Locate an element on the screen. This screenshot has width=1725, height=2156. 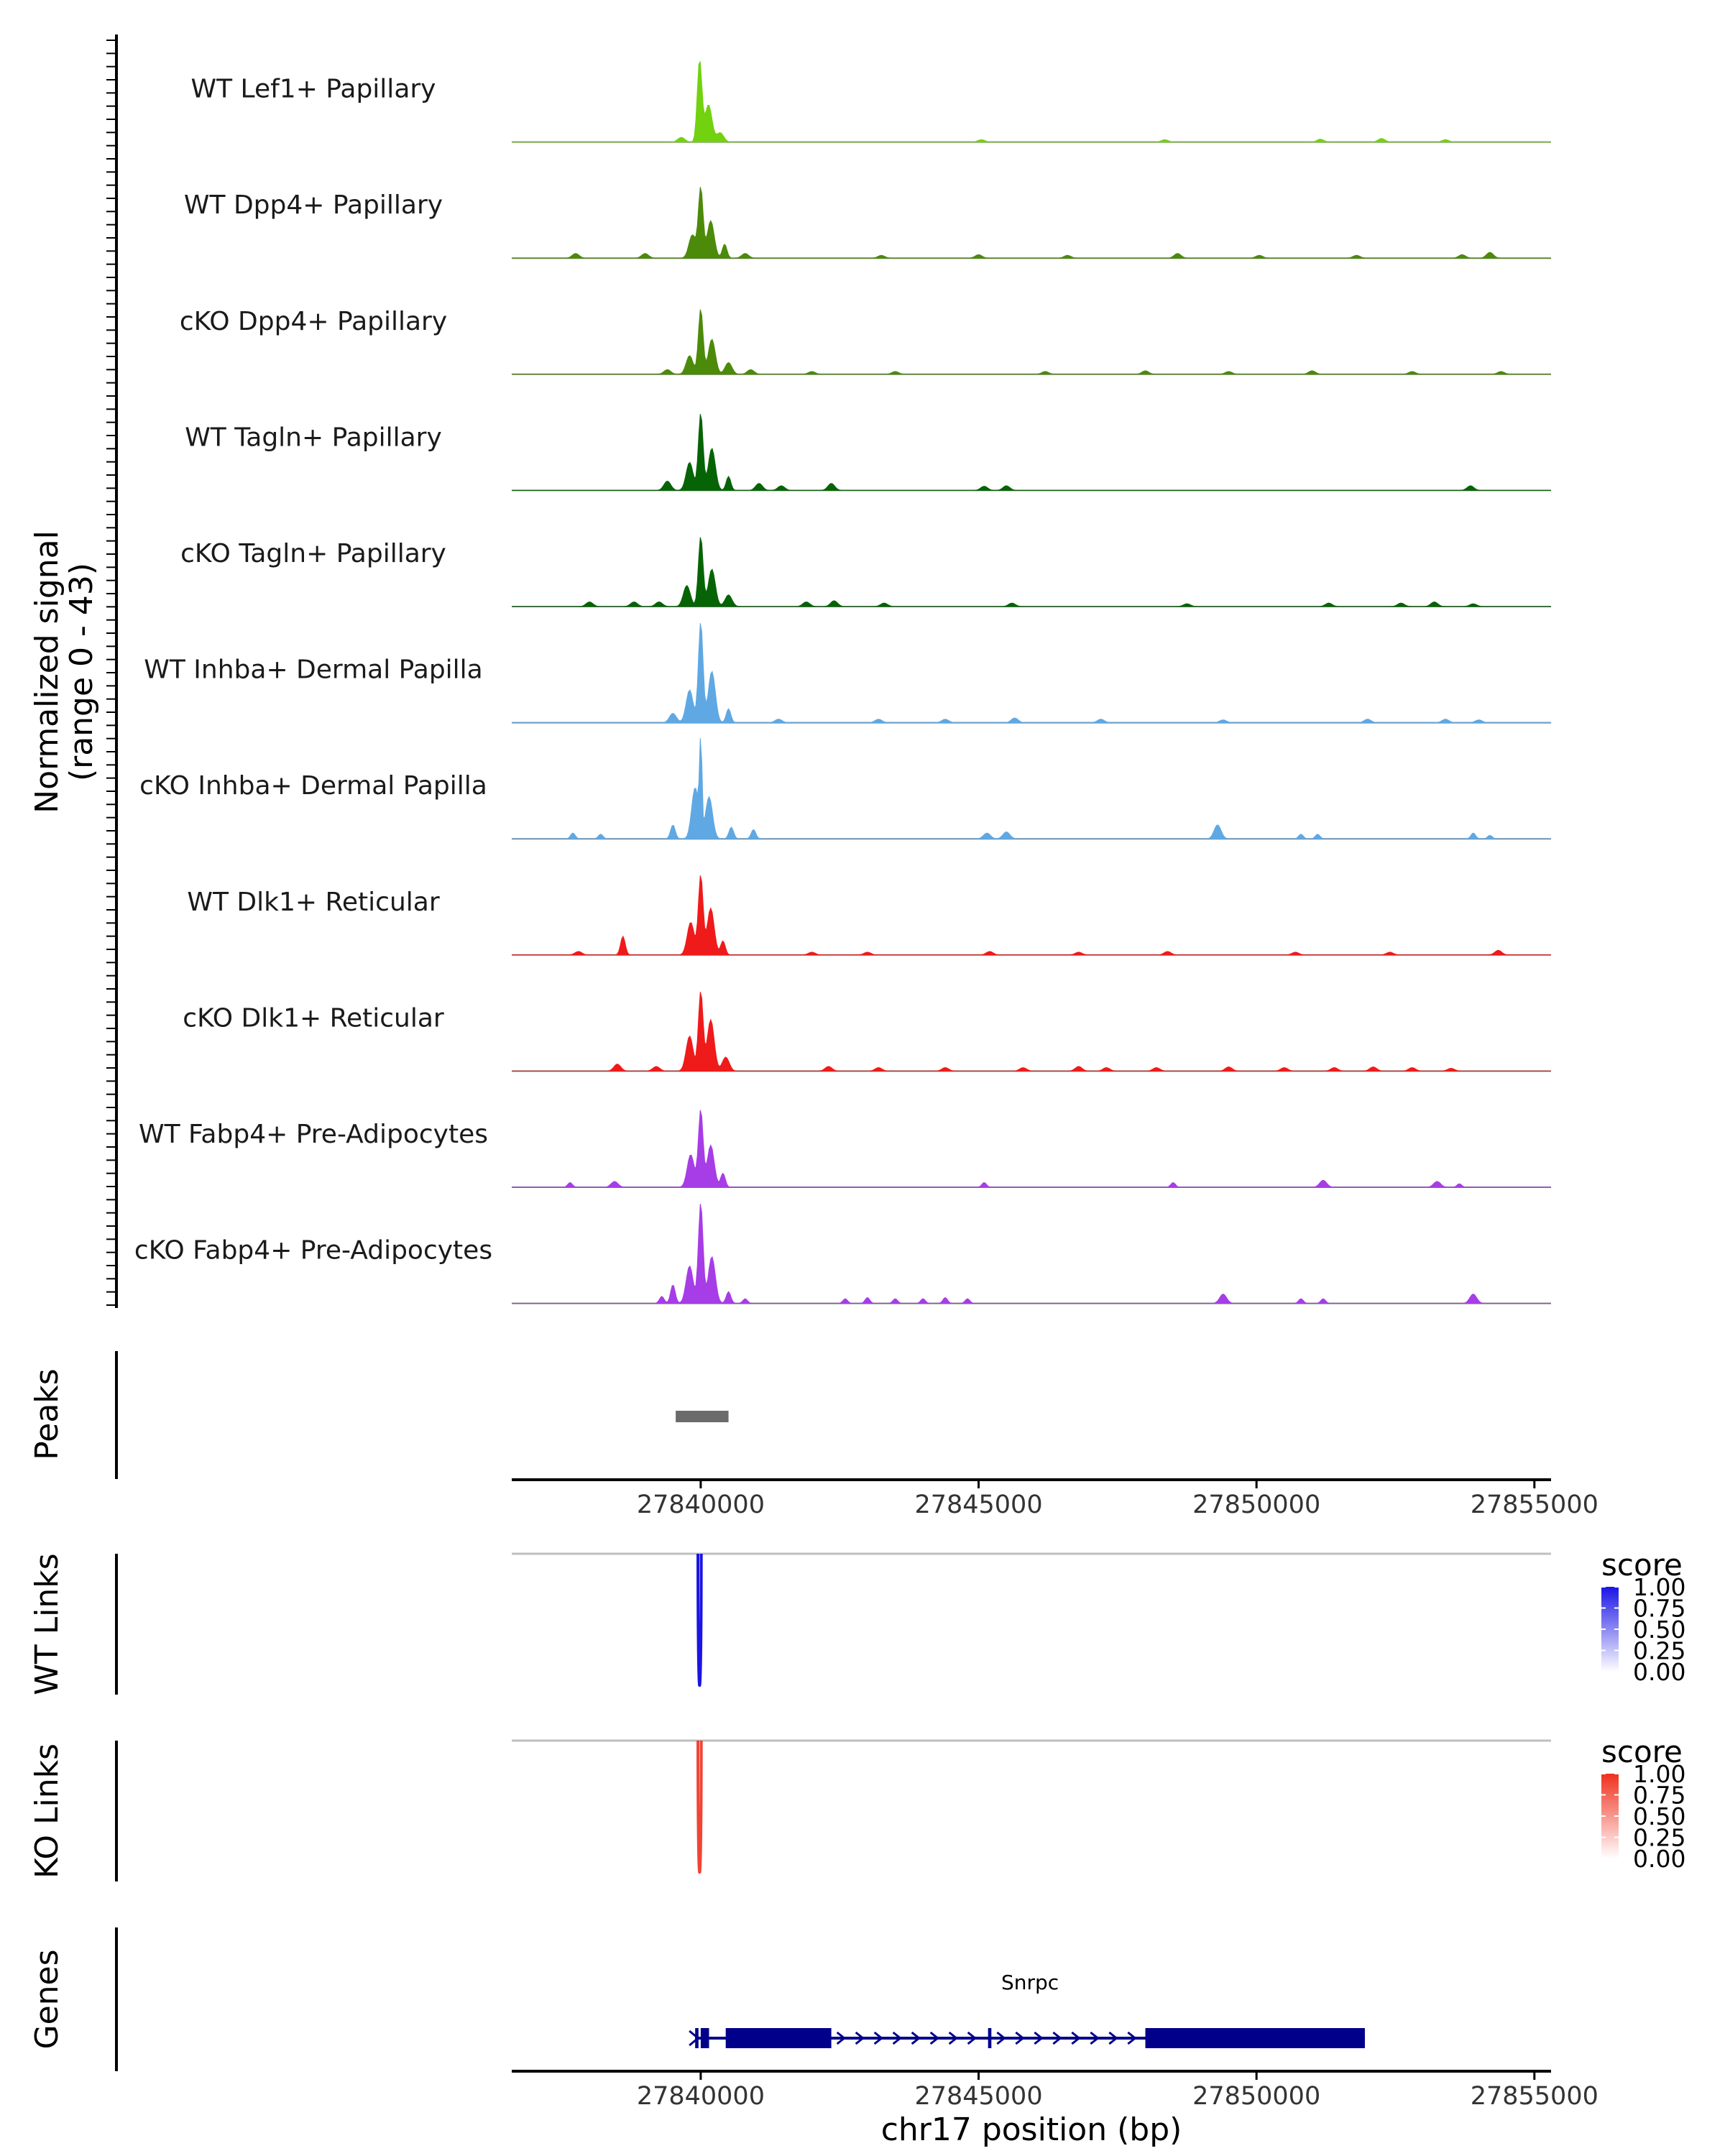
track-label: WT Inhba+ Dermal Papilla is located at coordinates (313, 670).